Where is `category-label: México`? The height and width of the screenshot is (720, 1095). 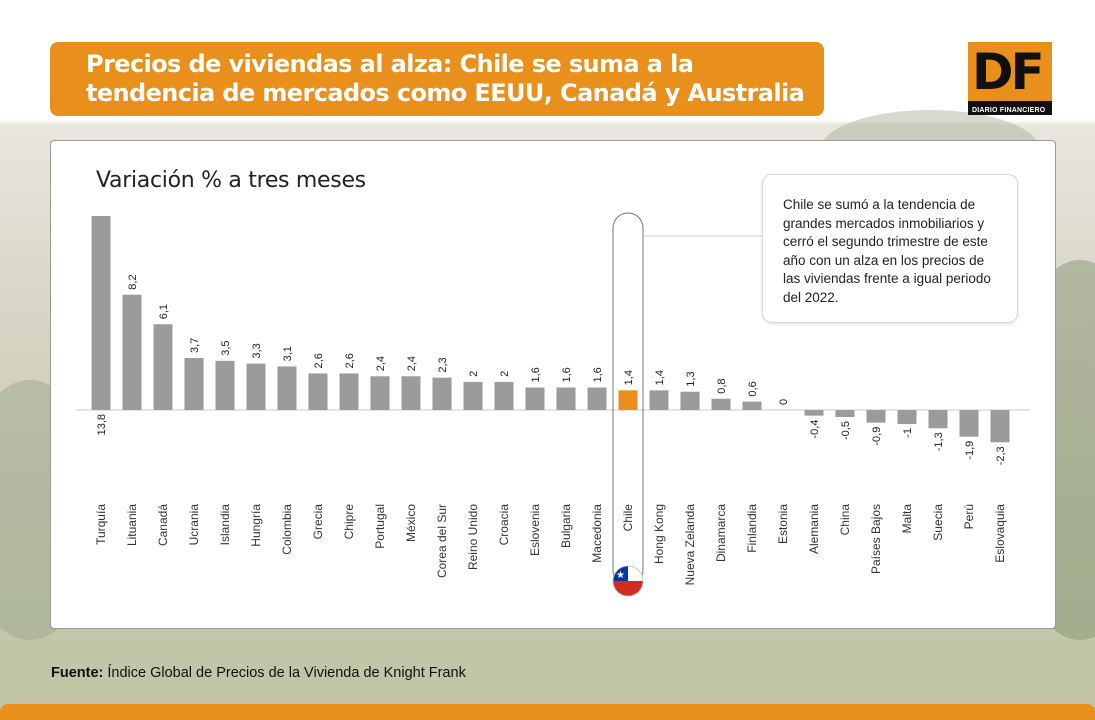 category-label: México is located at coordinates (411, 523).